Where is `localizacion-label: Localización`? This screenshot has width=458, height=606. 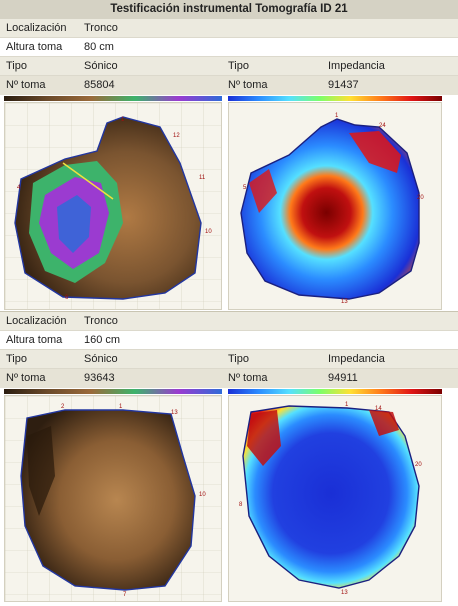 localizacion-label: Localización is located at coordinates (36, 28).